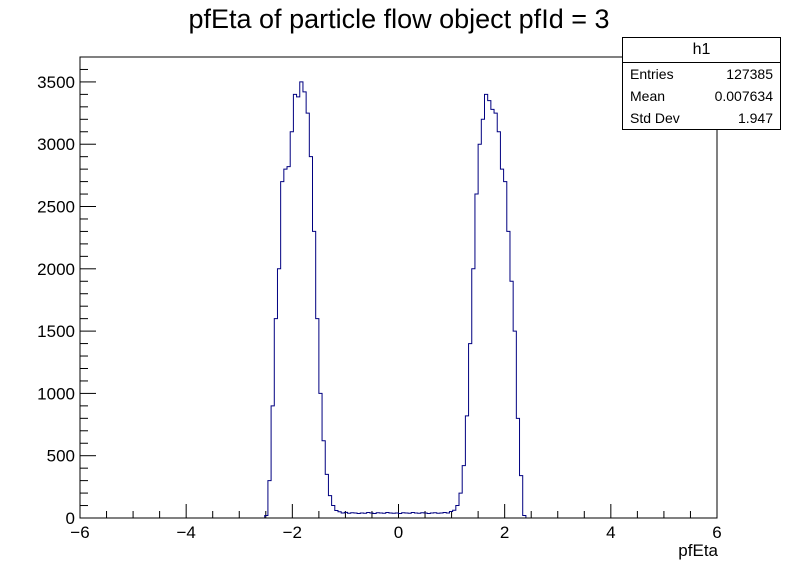  I want to click on stats-box-title: h1, so click(701, 50).